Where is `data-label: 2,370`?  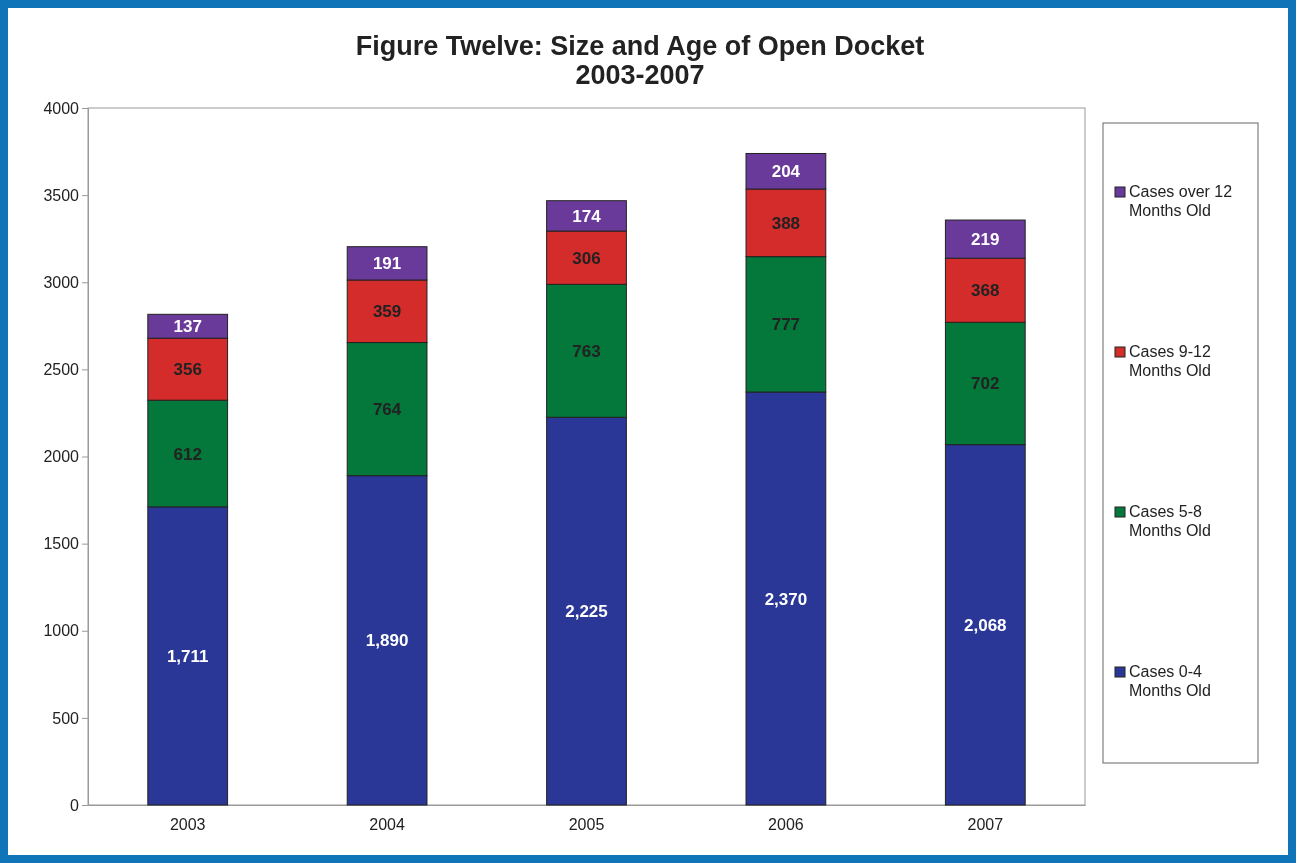
data-label: 2,370 is located at coordinates (786, 599).